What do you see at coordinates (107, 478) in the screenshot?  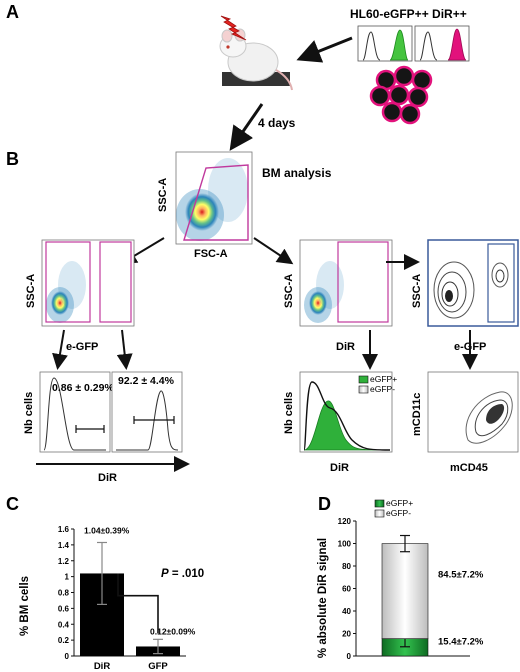 I see `hist-axis-label: DiR` at bounding box center [107, 478].